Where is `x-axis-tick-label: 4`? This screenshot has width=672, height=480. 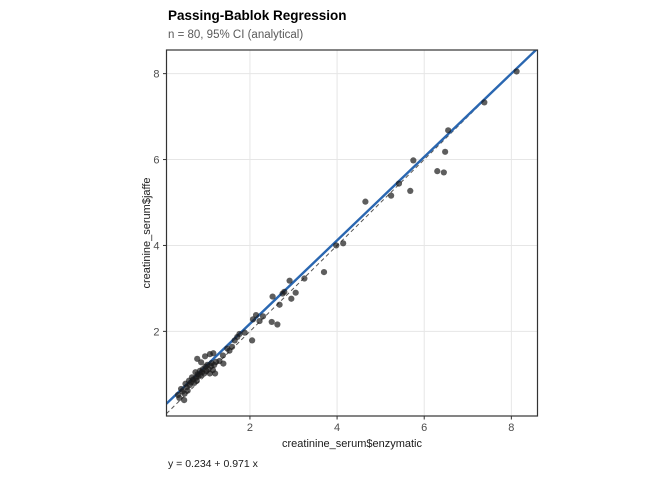 x-axis-tick-label: 4 is located at coordinates (337, 428).